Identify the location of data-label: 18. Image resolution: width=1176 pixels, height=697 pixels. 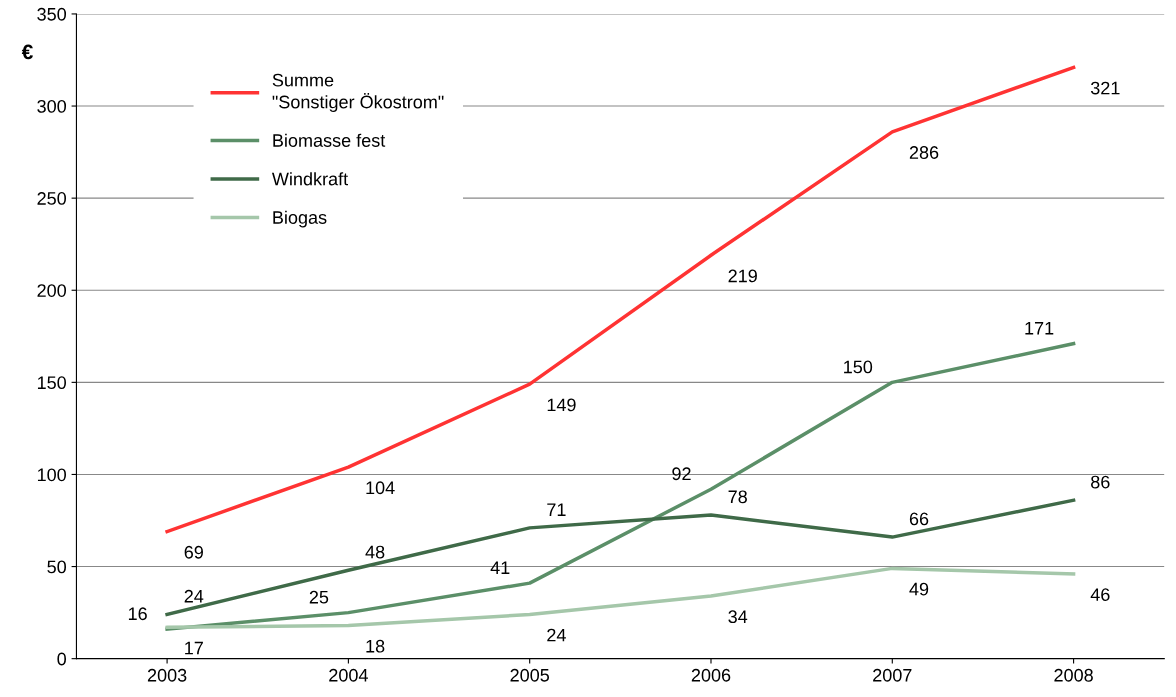
(375, 646).